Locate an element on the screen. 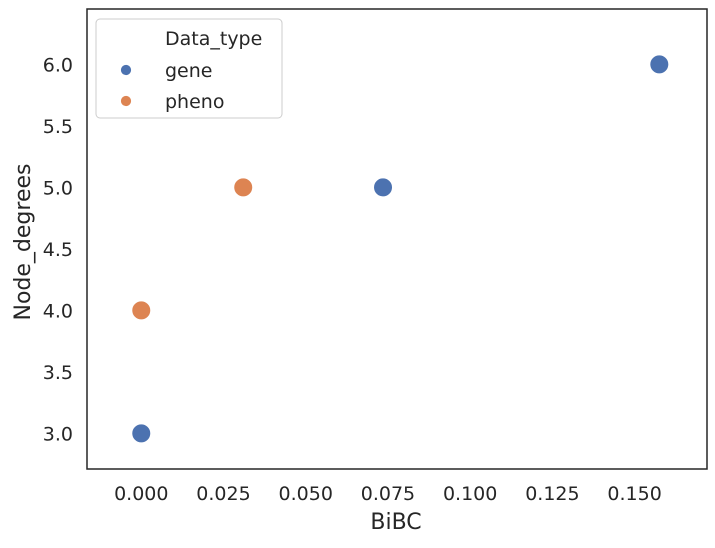 The width and height of the screenshot is (715, 548). y-tick-label: 4.5 is located at coordinates (58, 250).